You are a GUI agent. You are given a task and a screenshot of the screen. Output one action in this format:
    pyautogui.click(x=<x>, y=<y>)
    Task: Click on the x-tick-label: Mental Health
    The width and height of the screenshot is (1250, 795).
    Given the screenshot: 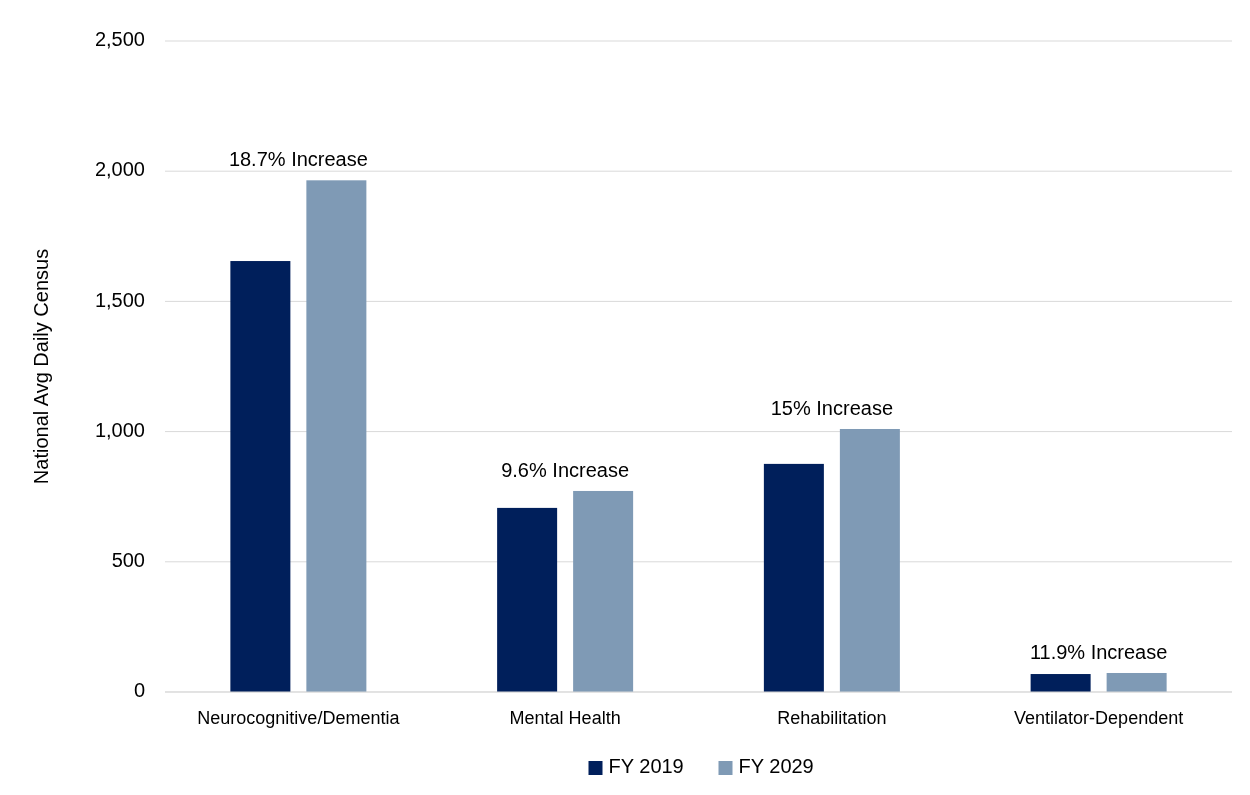 What is the action you would take?
    pyautogui.click(x=565, y=717)
    